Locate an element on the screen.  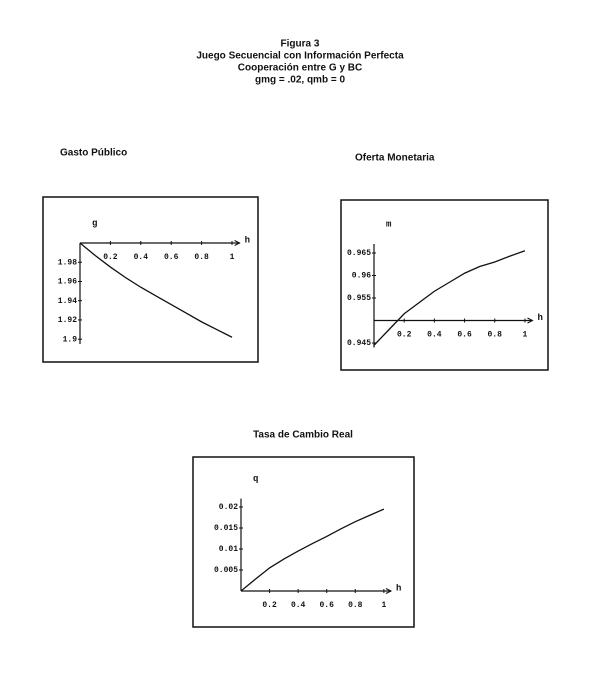
y-tick-label: 1.94 is located at coordinates (67, 301).